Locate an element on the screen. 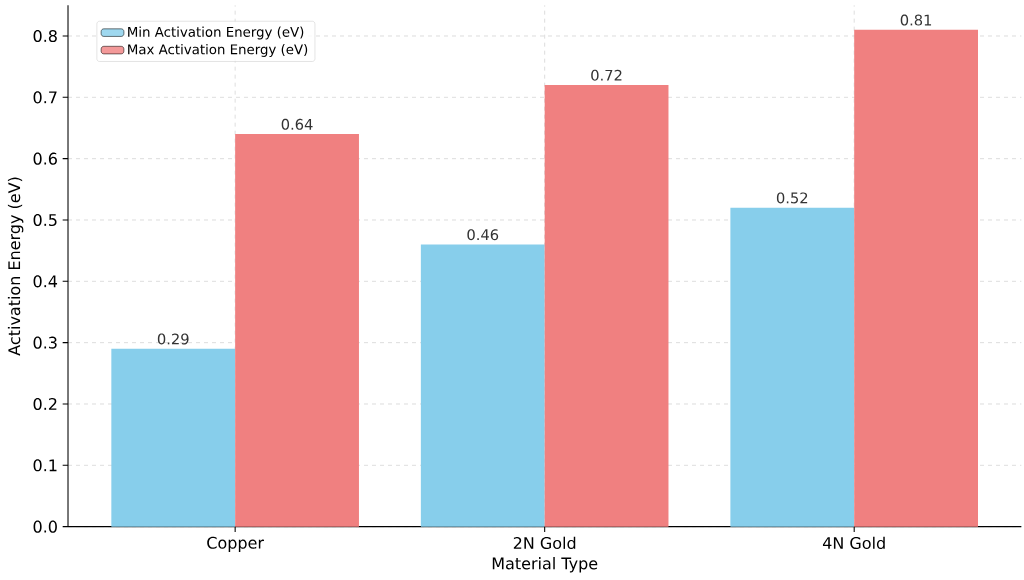 This screenshot has width=1024, height=580. x-tick-label: 4N Gold is located at coordinates (853, 543).